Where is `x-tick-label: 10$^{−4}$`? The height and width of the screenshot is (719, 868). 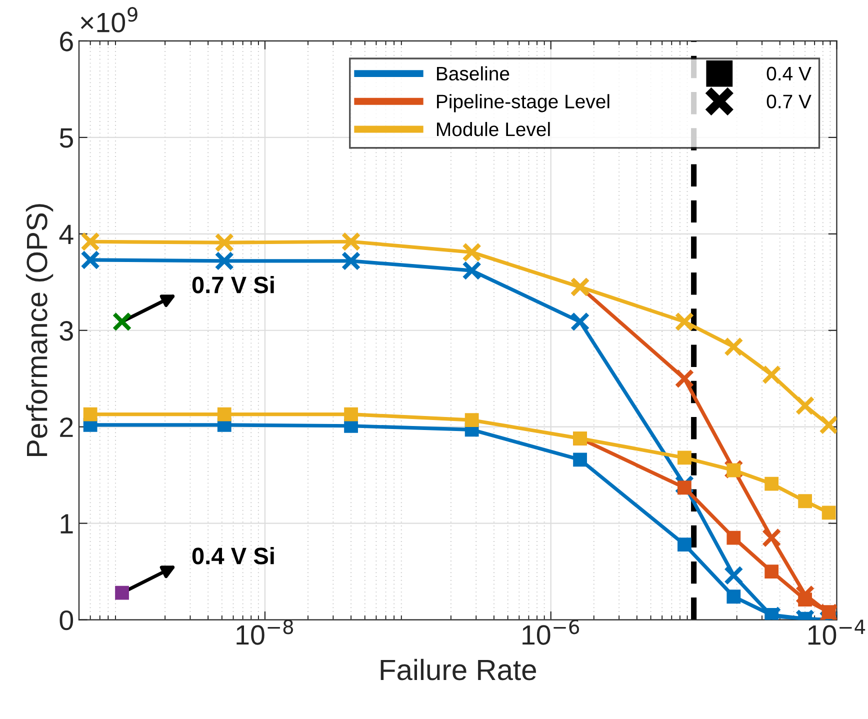
x-tick-label: 10$^{−4}$ is located at coordinates (837, 632).